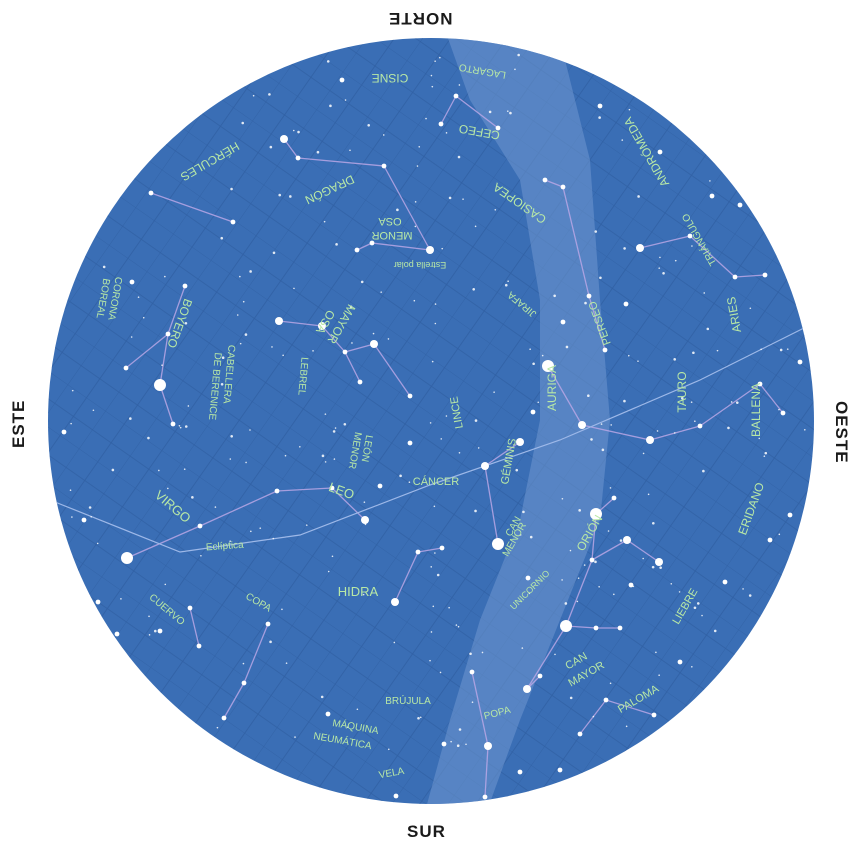 The image size is (856, 847). Describe the element at coordinates (390, 221) in the screenshot. I see `constellation-label: OSA` at that location.